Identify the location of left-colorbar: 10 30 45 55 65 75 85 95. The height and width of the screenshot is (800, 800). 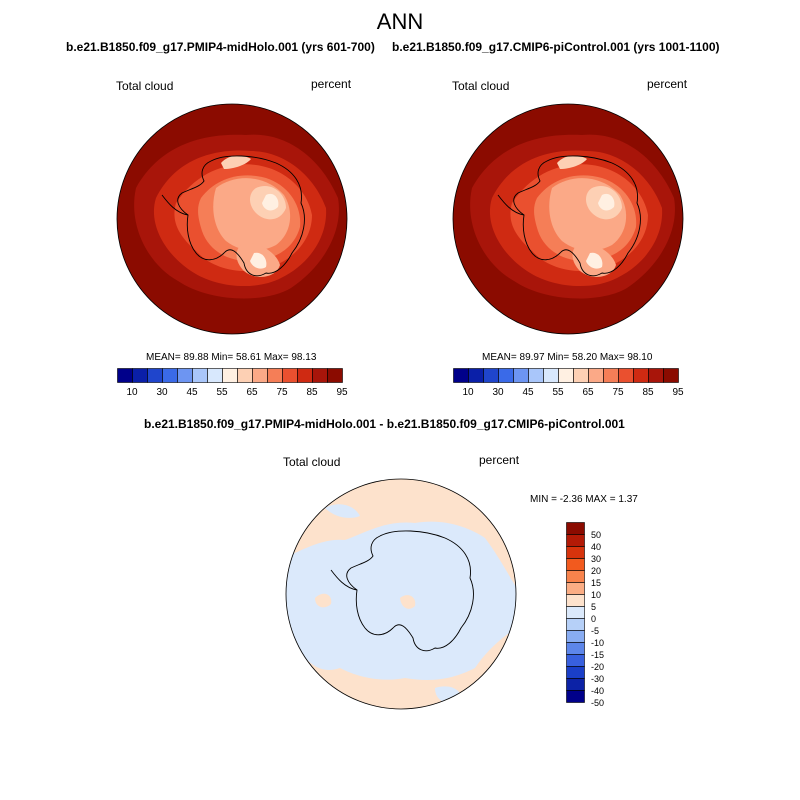
(232, 383).